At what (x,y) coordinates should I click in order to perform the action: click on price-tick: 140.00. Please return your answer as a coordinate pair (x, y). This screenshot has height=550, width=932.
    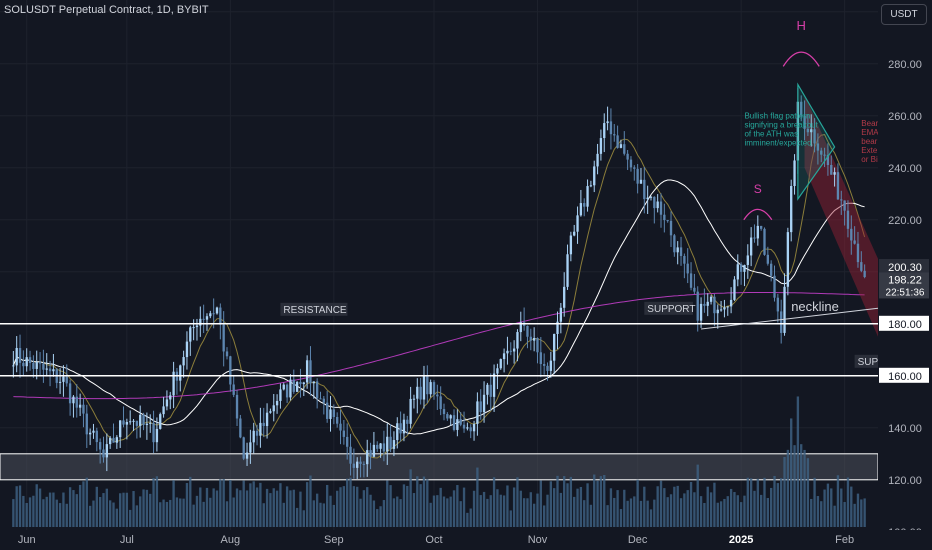
    Looking at the image, I should click on (905, 429).